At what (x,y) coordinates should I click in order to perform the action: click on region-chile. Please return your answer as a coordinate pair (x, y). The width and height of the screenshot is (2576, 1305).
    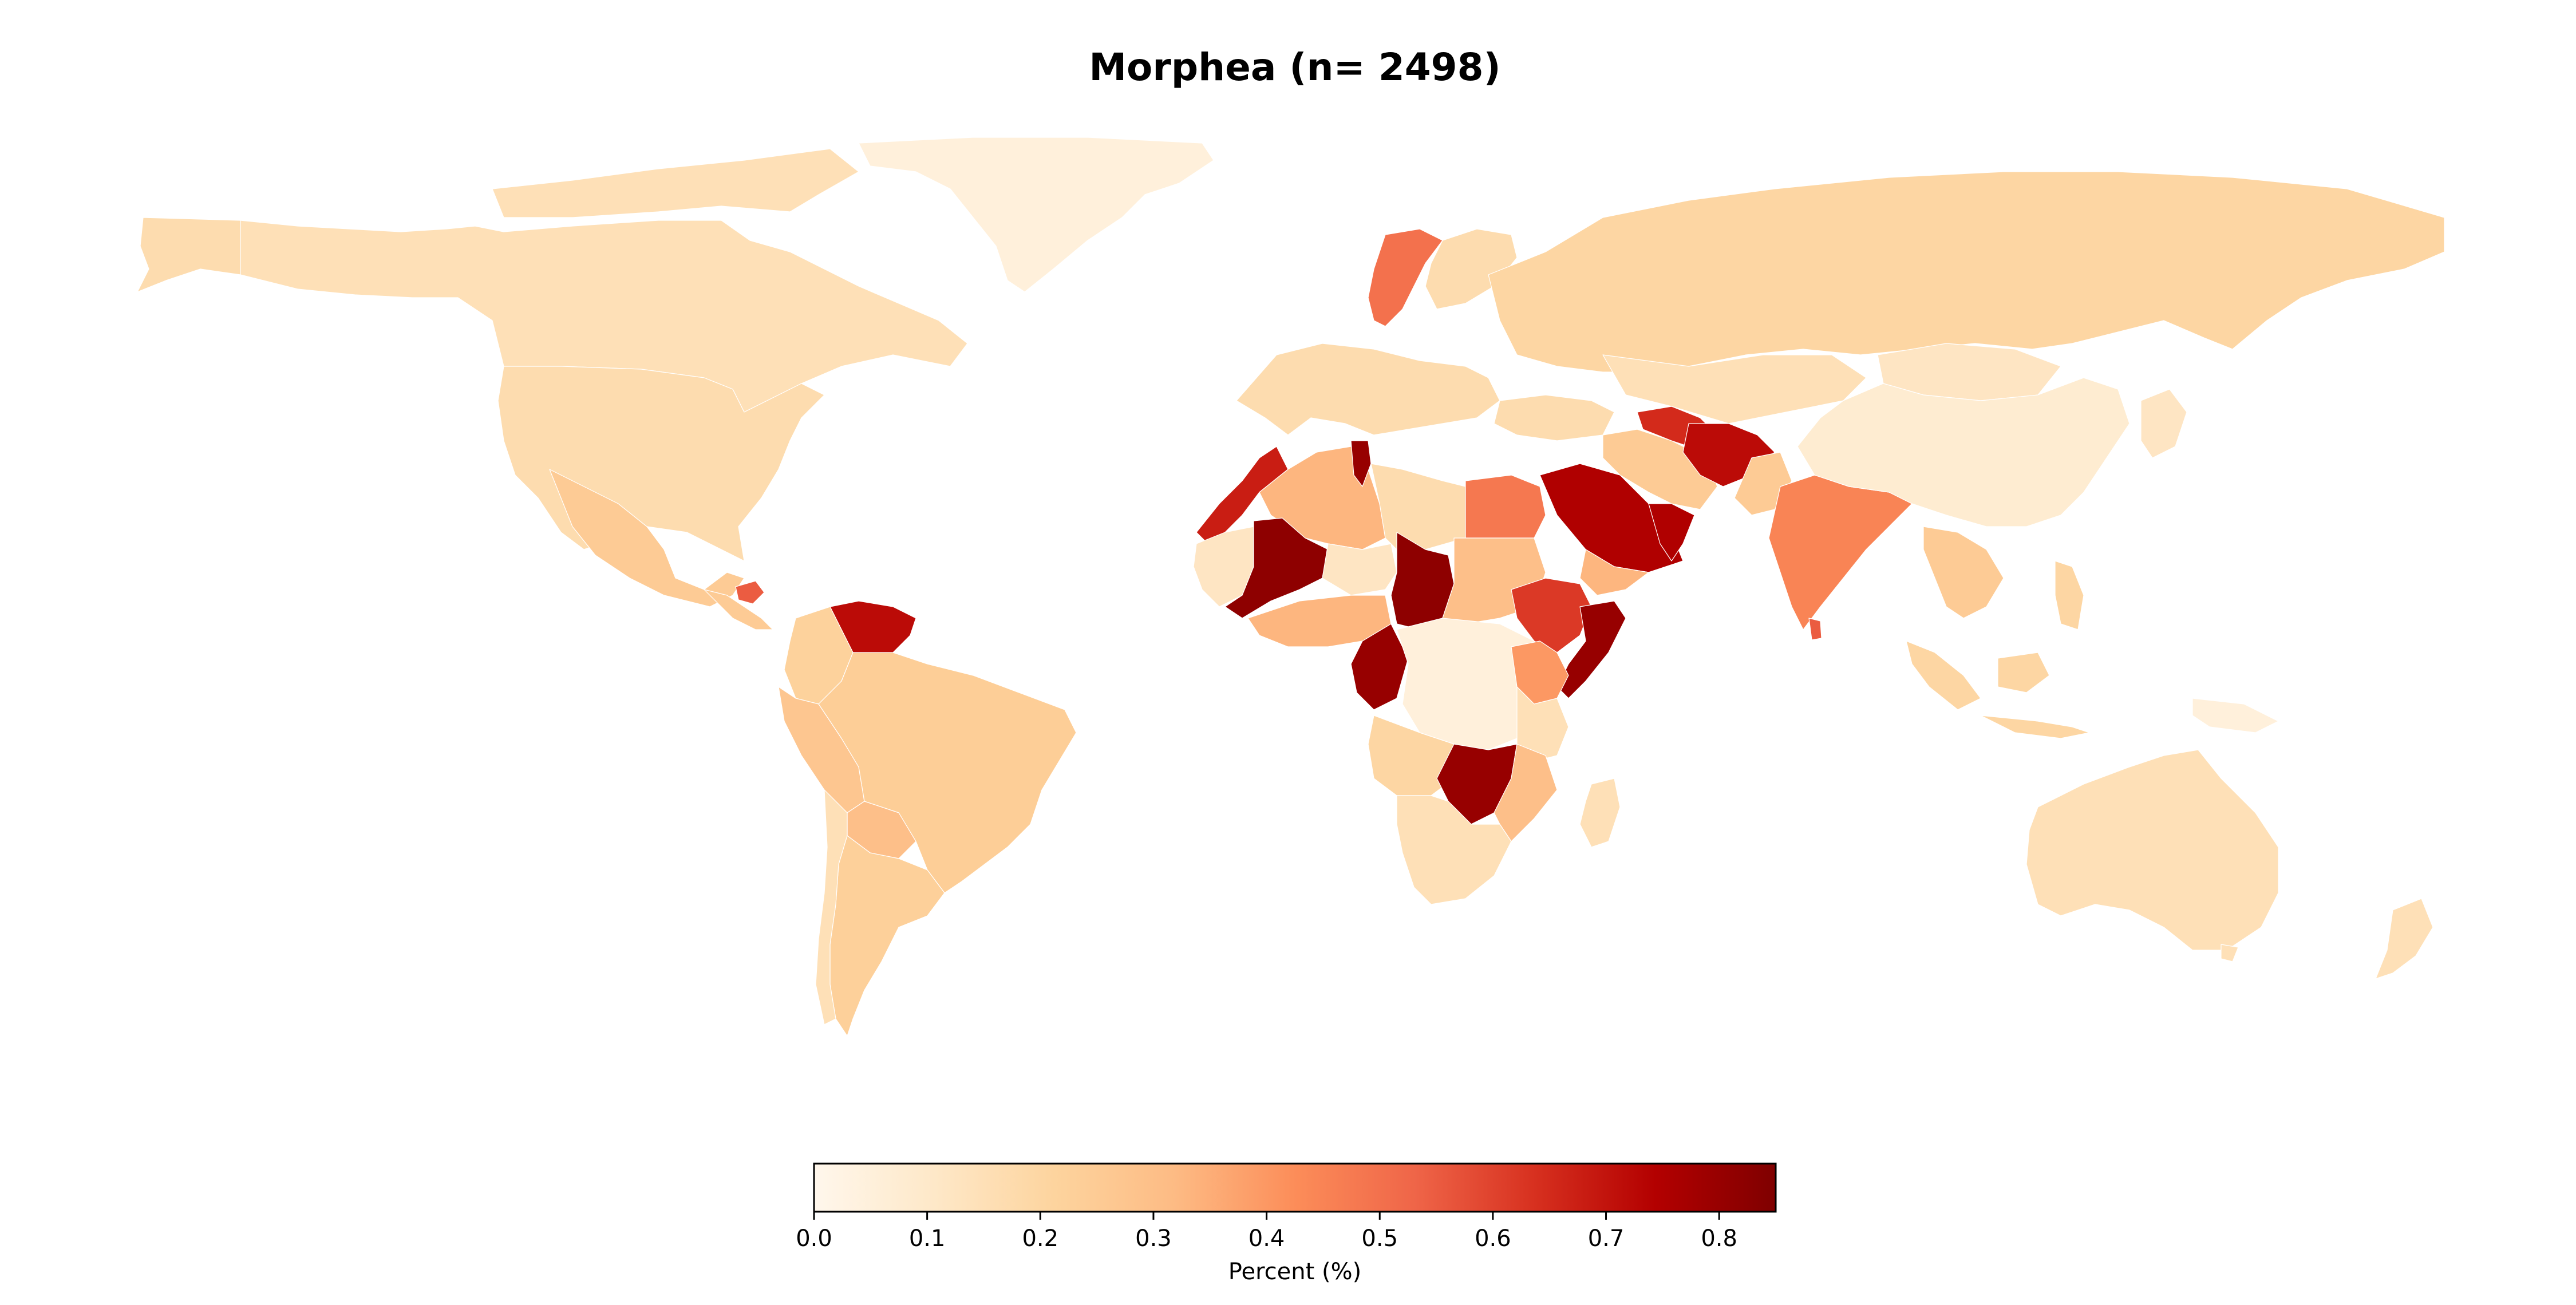
    Looking at the image, I should click on (831, 907).